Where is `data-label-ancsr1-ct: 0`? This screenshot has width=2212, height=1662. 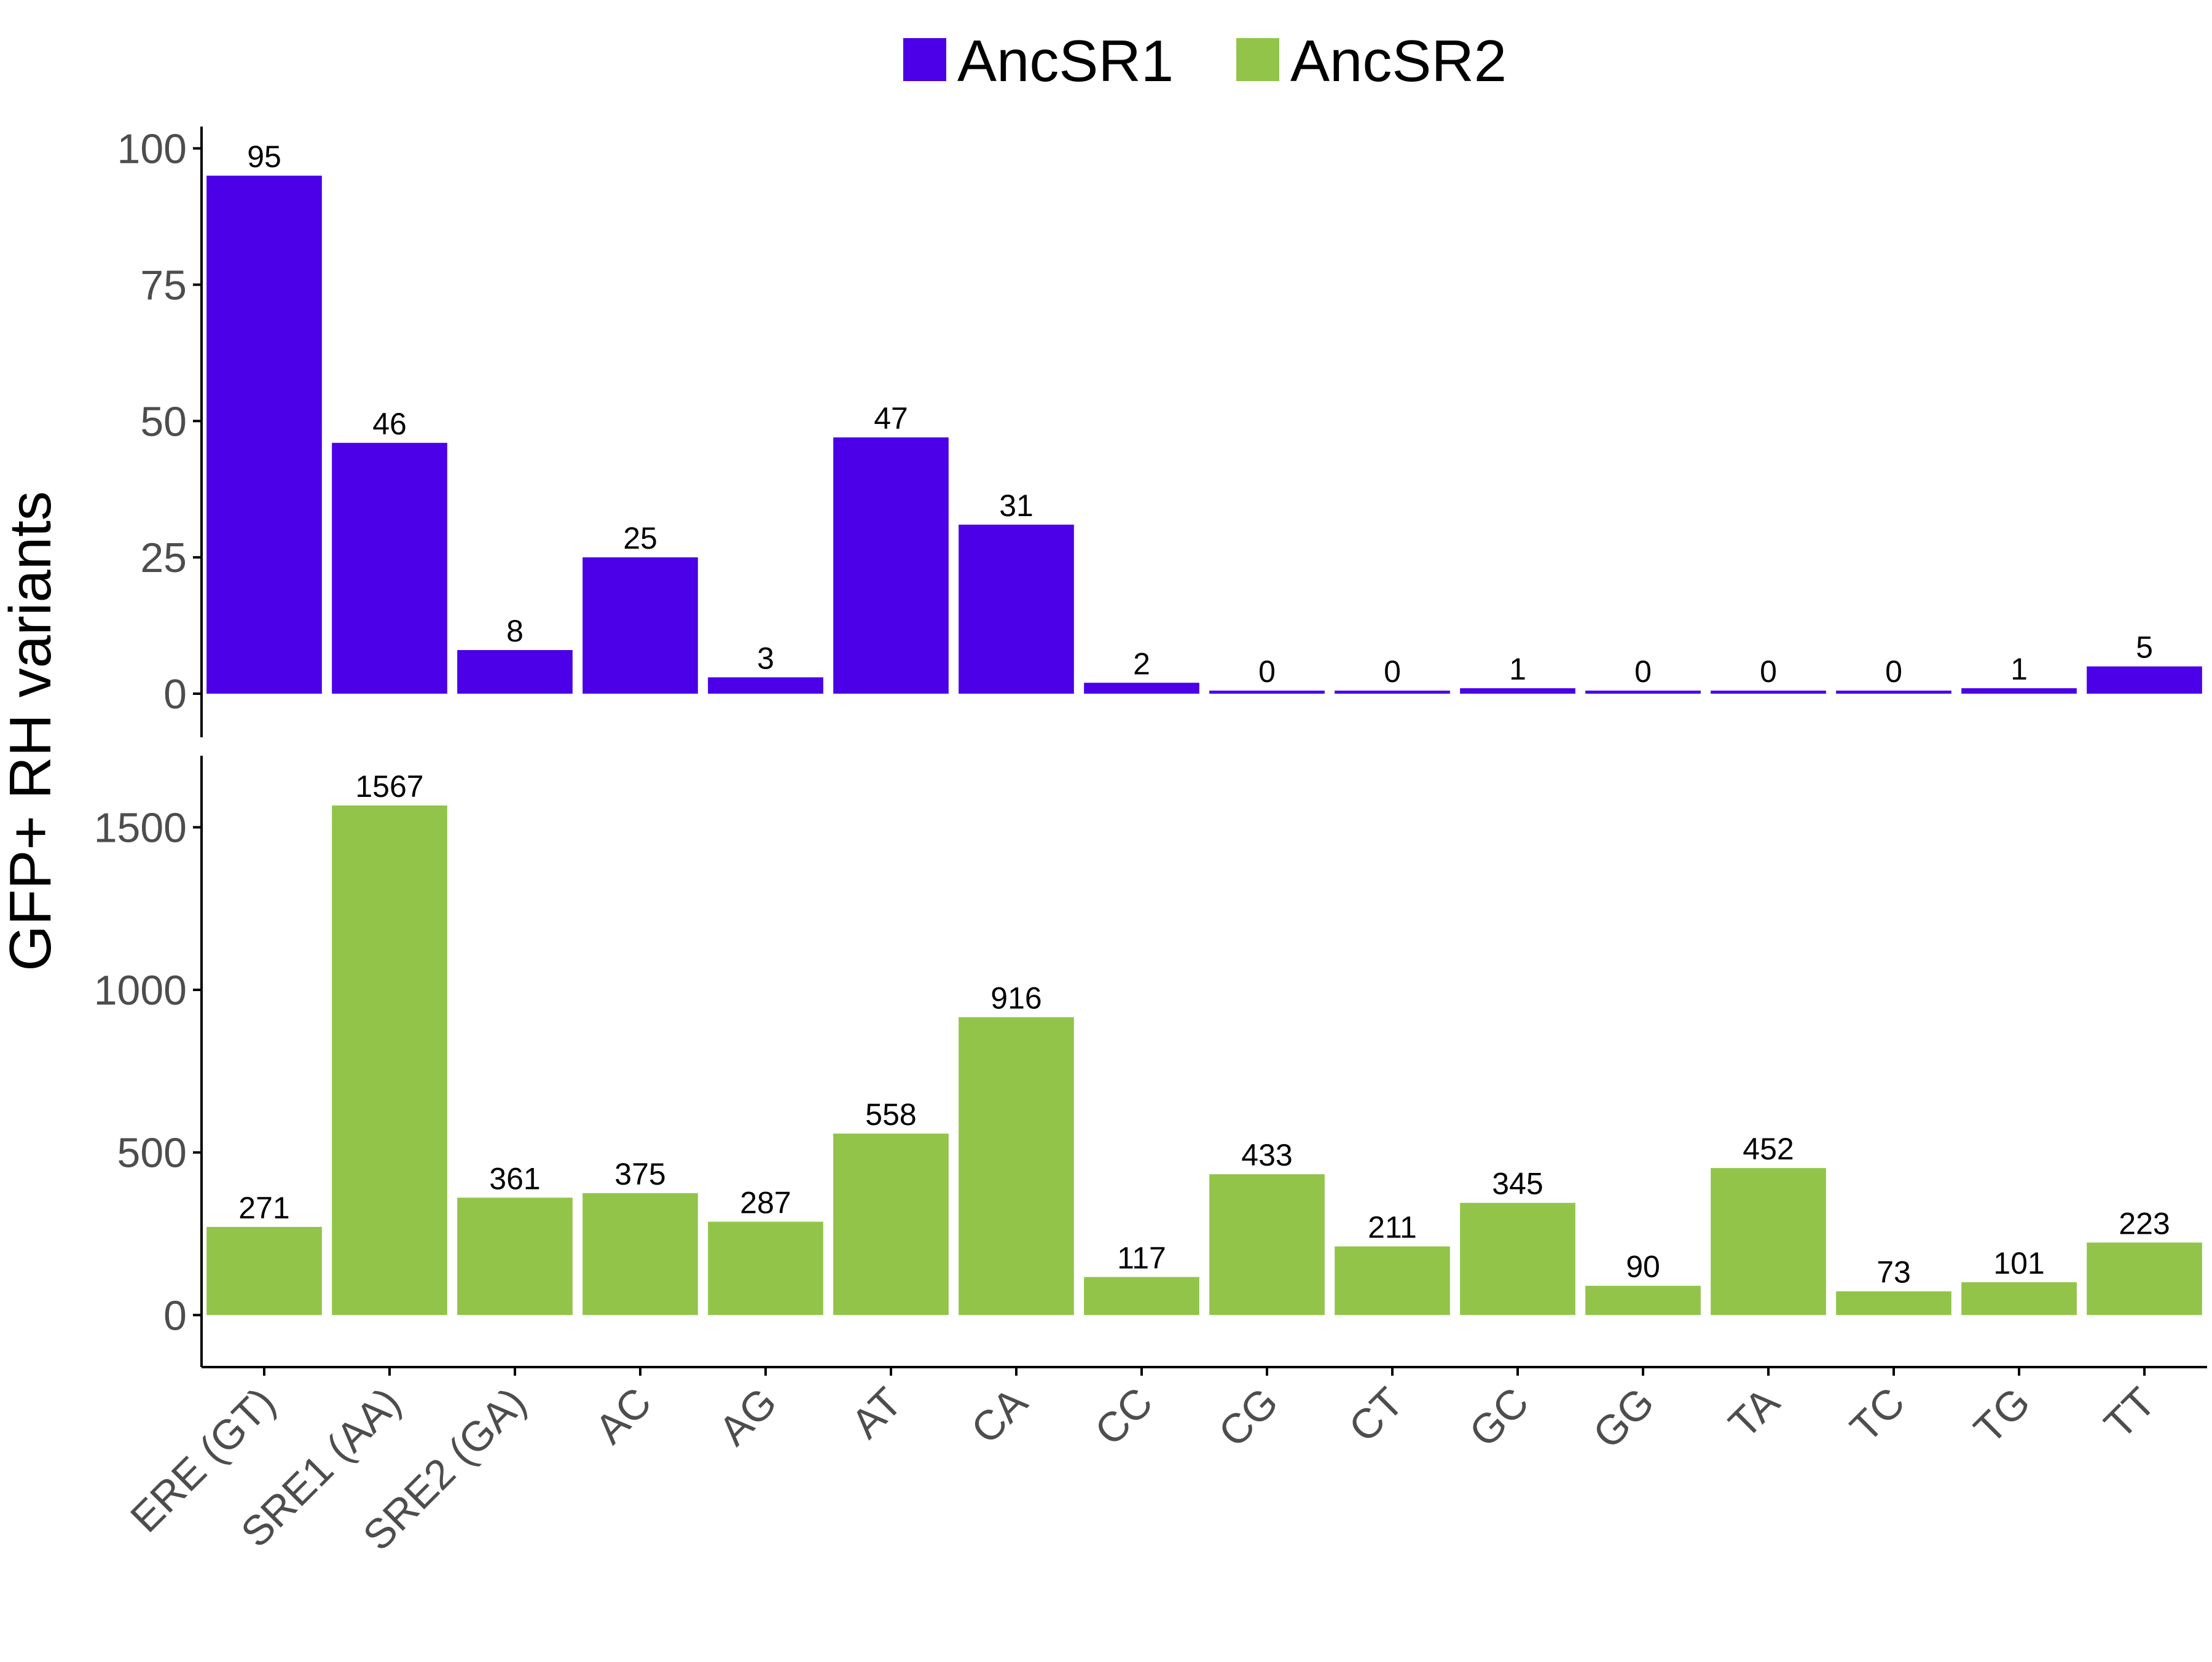 data-label-ancsr1-ct: 0 is located at coordinates (1392, 671).